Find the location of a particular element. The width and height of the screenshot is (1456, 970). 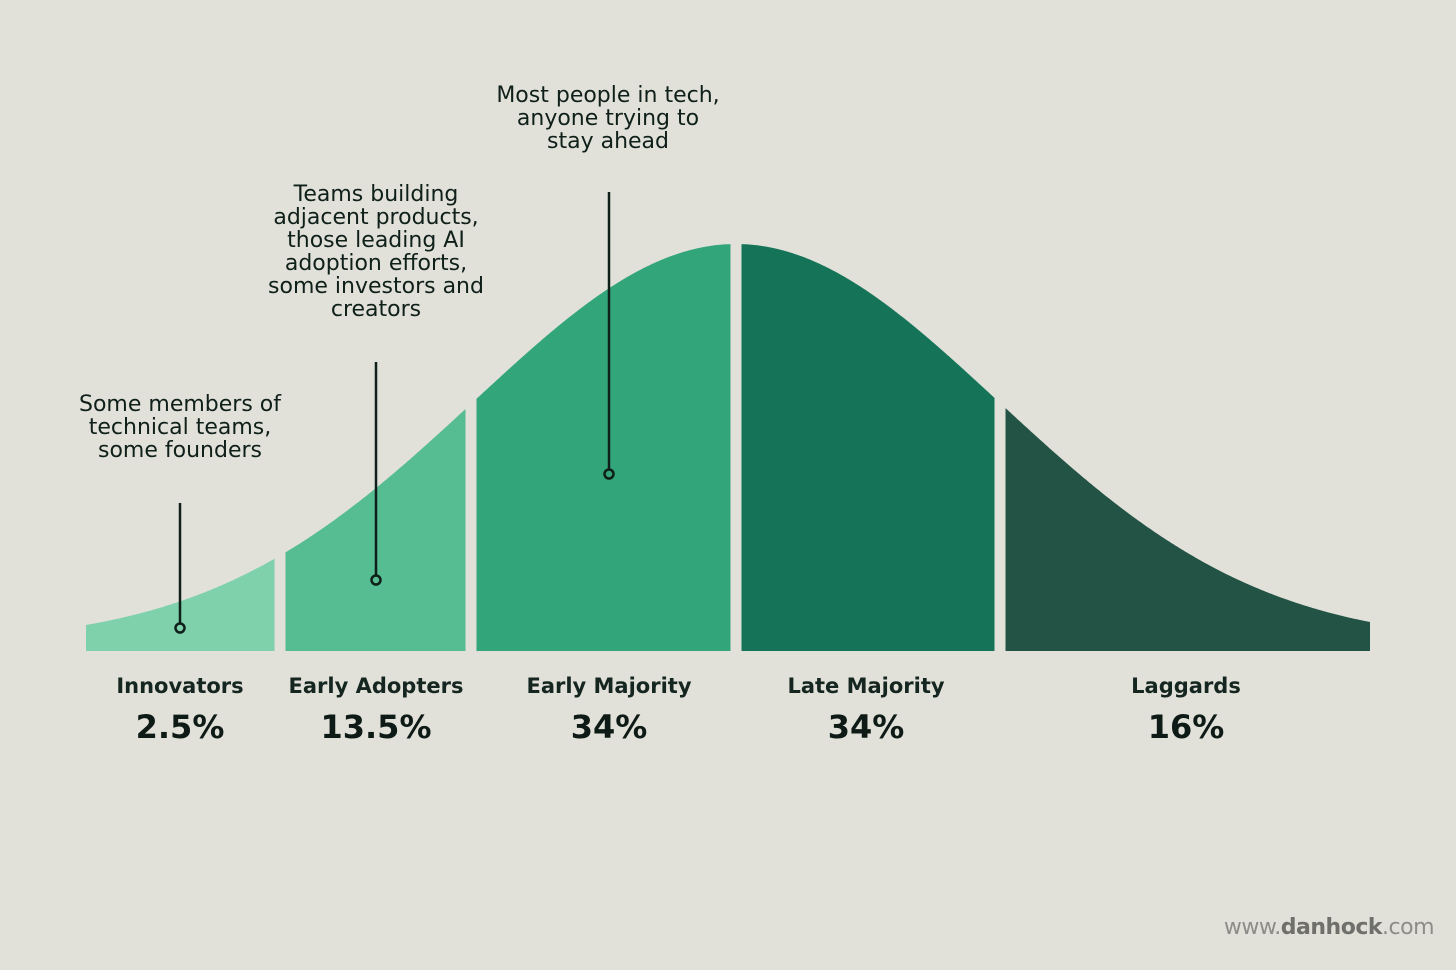

segment-label-innovators: Innovators 2.5% is located at coordinates (180, 710).